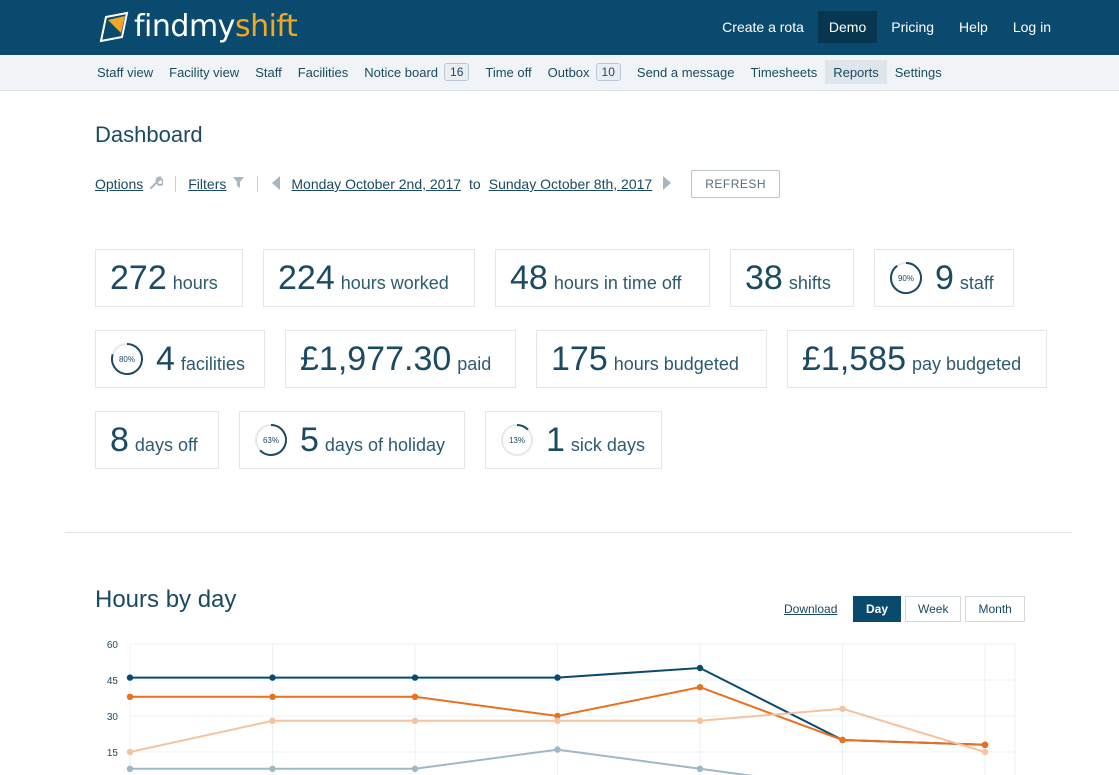 Image resolution: width=1119 pixels, height=775 pixels. I want to click on stat-card-hours-budgeted: 175 hours budgeted, so click(651, 359).